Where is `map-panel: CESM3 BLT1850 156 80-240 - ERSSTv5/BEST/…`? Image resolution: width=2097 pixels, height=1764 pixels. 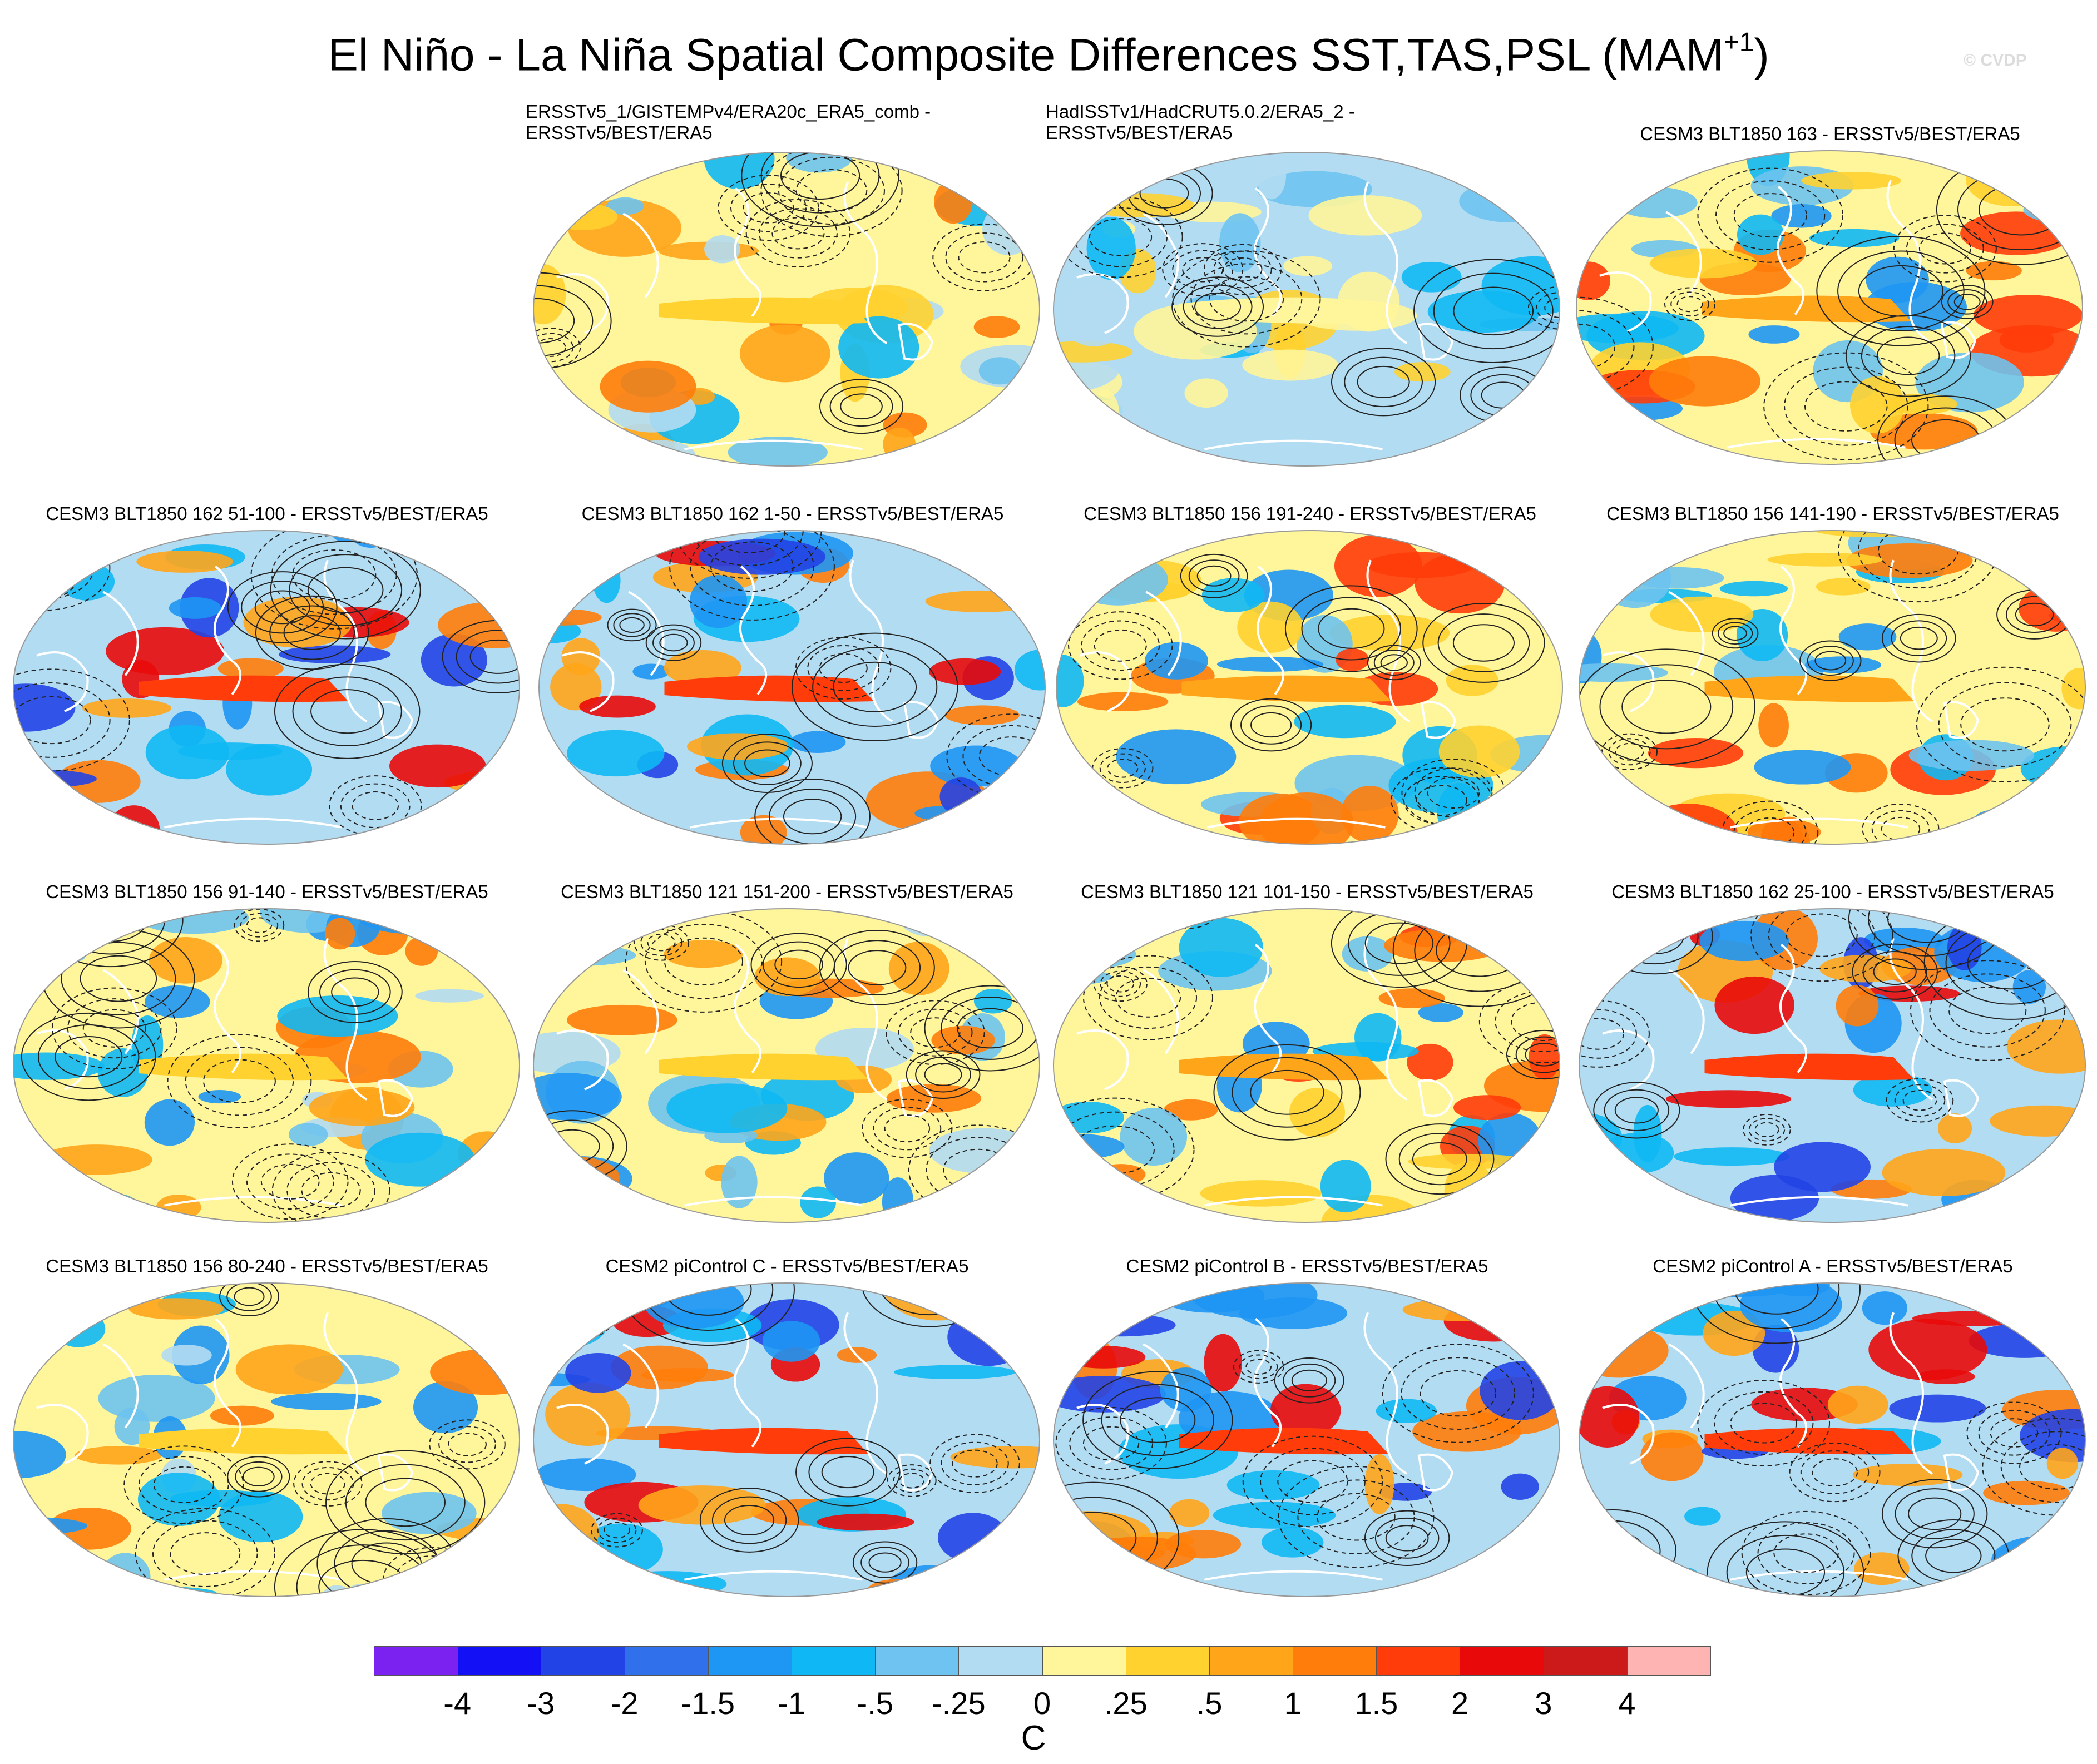
map-panel: CESM3 BLT1850 156 80-240 - ERSSTv5/BEST/… is located at coordinates (267, 1450).